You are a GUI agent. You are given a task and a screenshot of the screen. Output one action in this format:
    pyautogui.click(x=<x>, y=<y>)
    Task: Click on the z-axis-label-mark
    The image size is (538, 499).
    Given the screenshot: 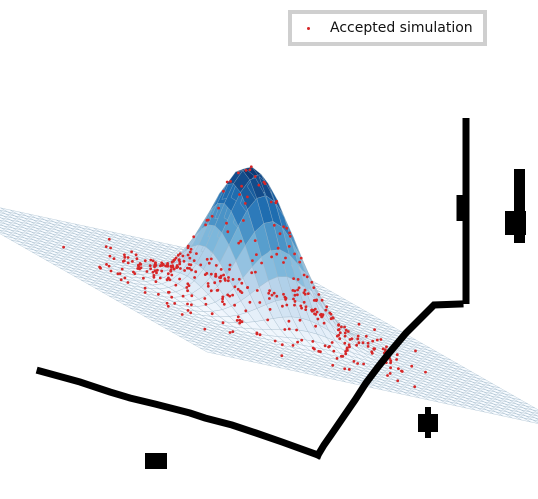 What is the action you would take?
    pyautogui.click(x=515, y=206)
    